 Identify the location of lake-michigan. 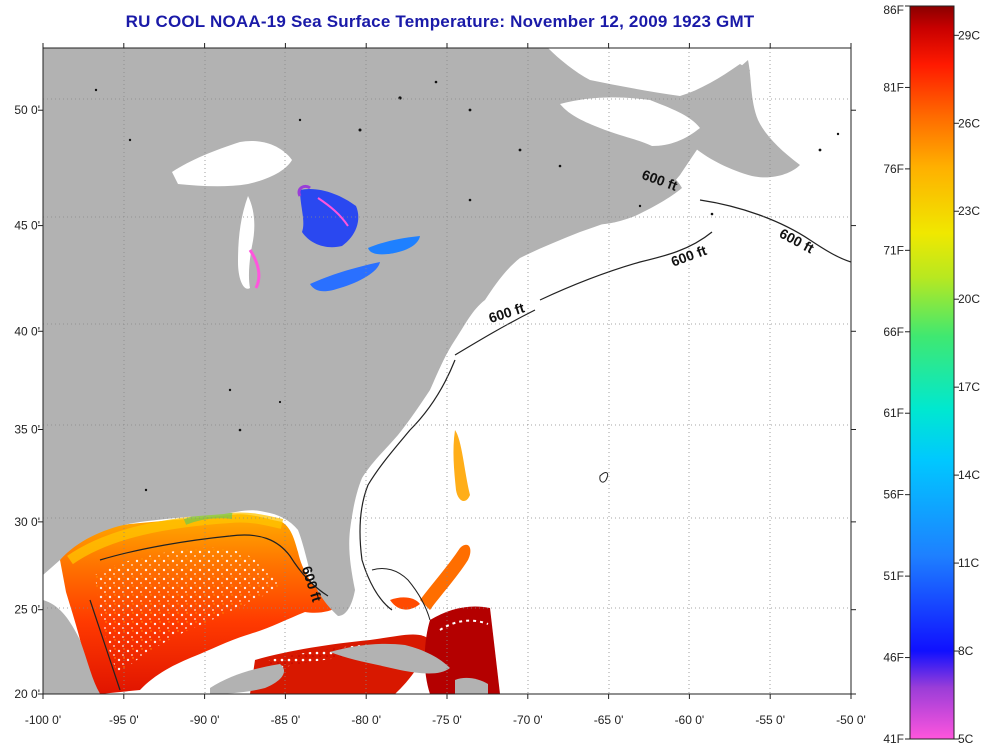
(246, 242).